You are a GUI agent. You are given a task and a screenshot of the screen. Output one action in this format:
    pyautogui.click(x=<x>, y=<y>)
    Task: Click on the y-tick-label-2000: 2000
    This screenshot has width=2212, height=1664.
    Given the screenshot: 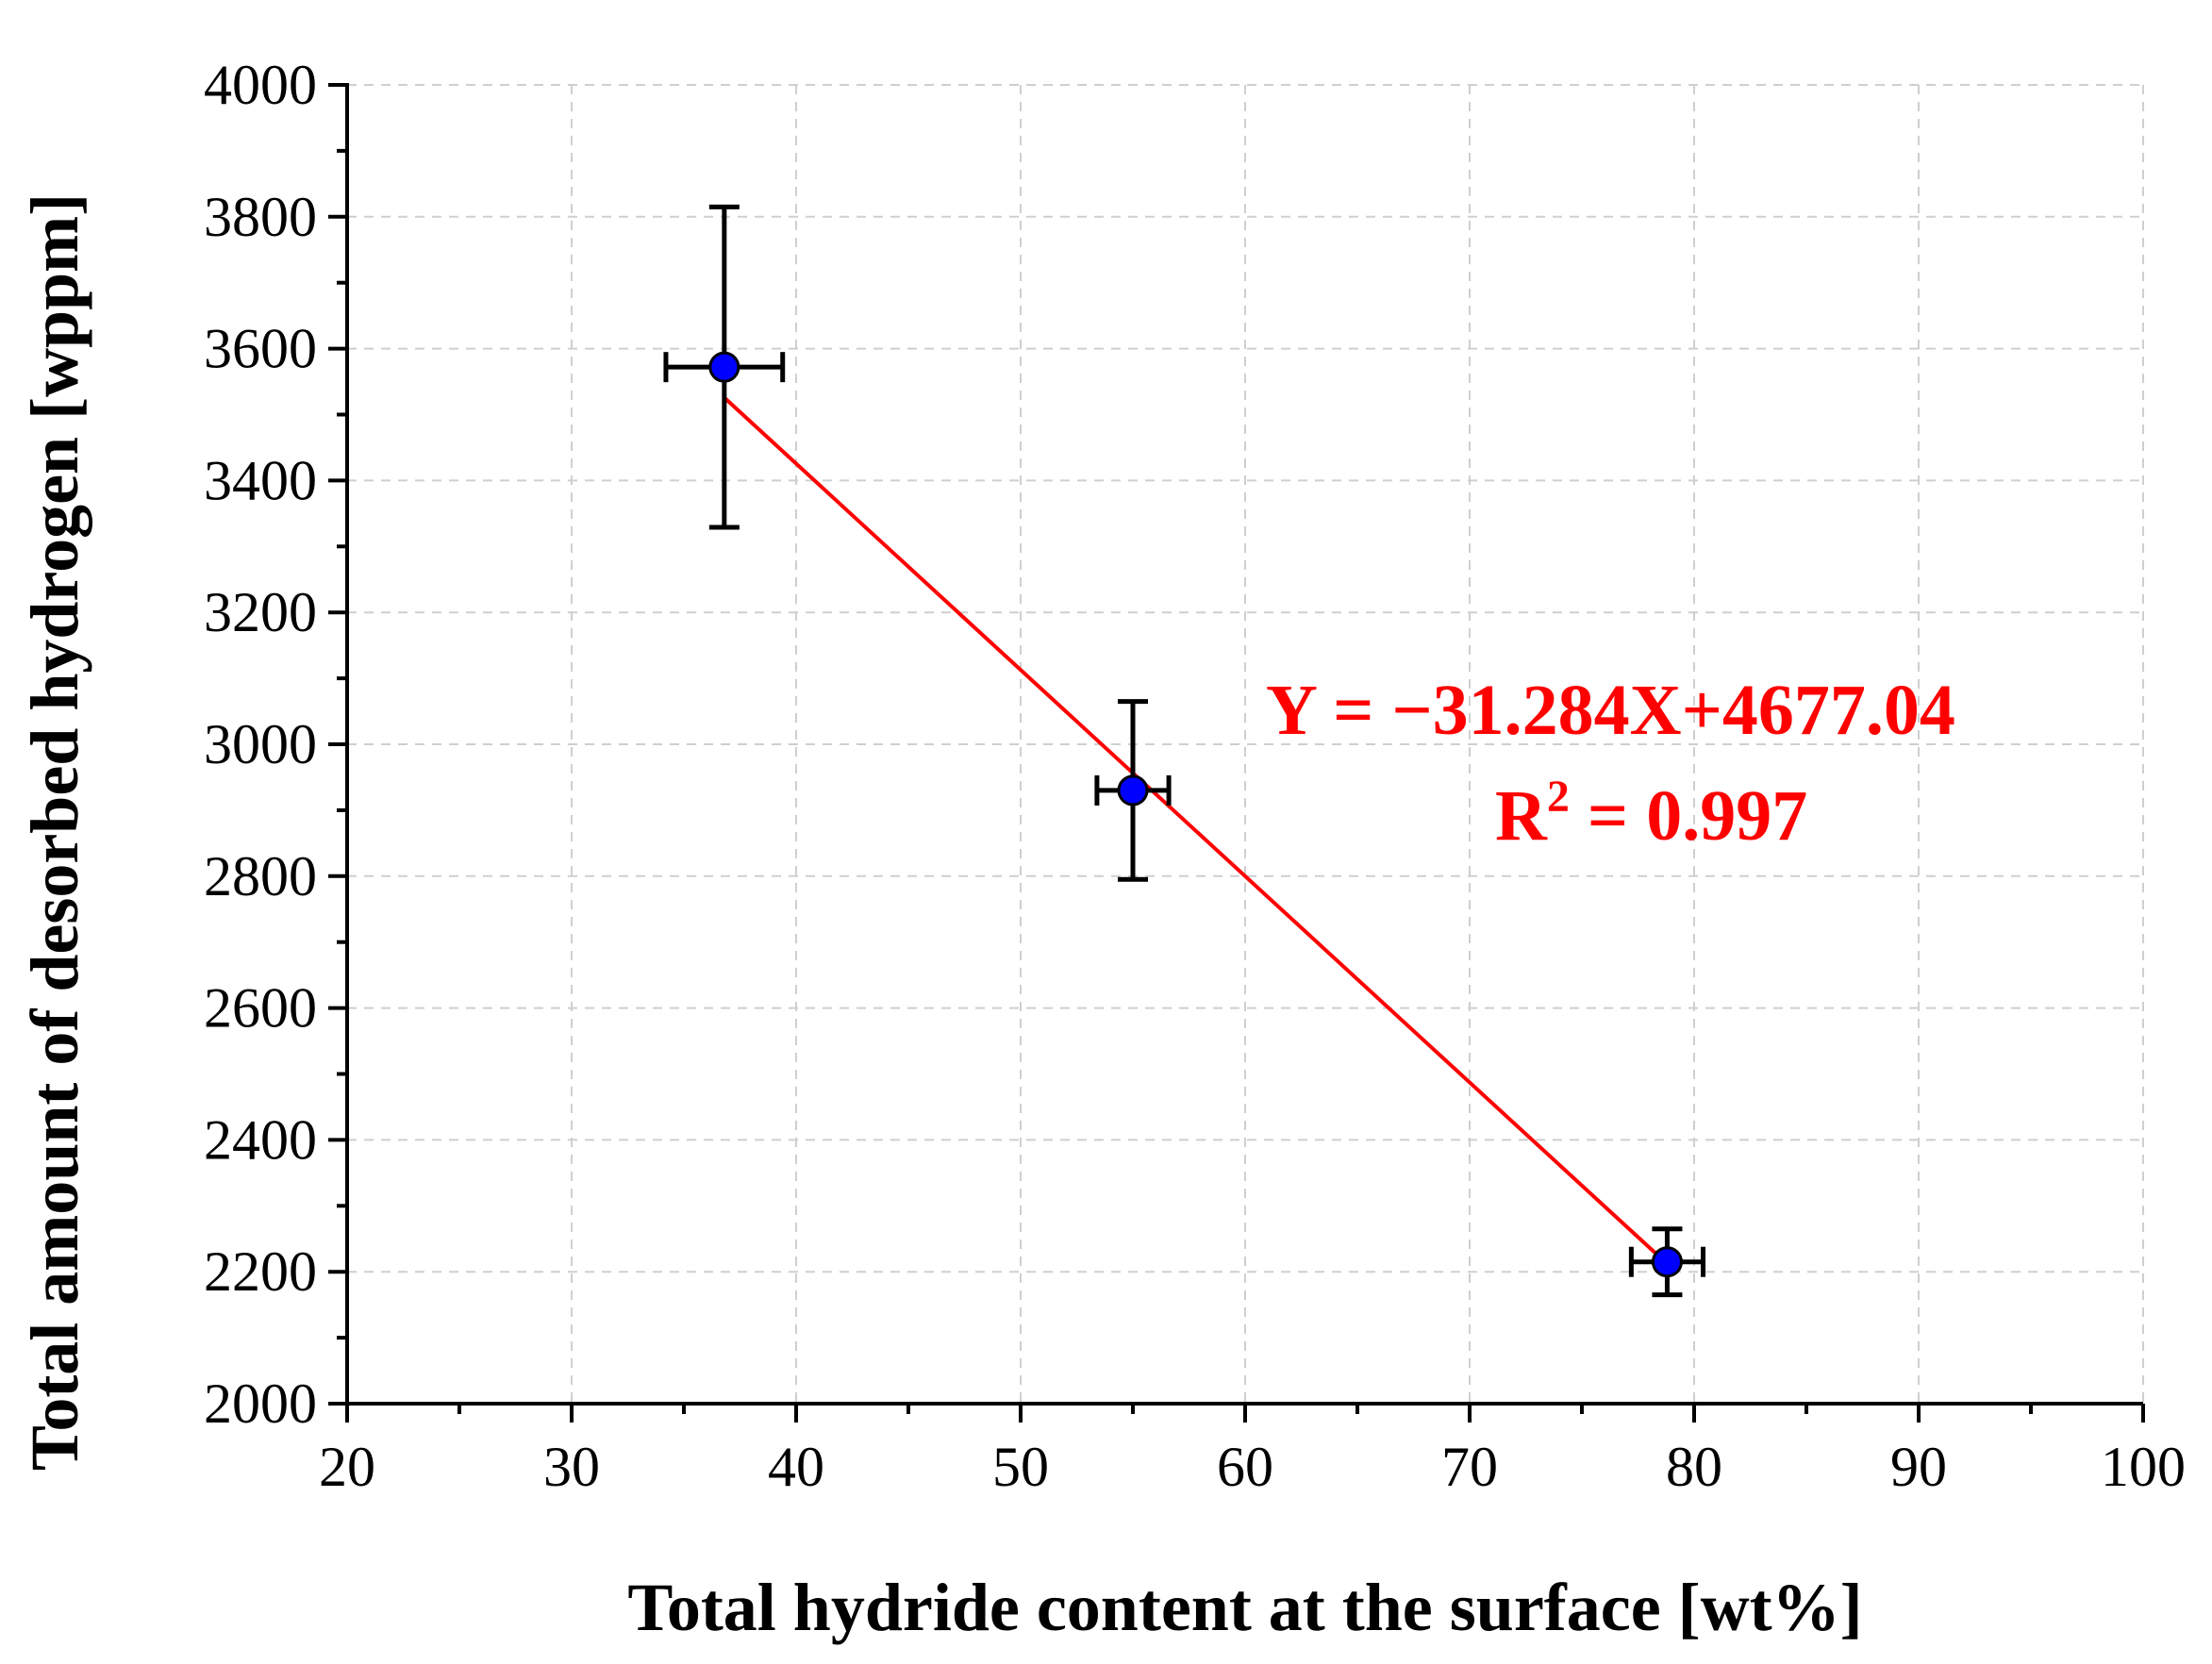 What is the action you would take?
    pyautogui.click(x=261, y=1404)
    